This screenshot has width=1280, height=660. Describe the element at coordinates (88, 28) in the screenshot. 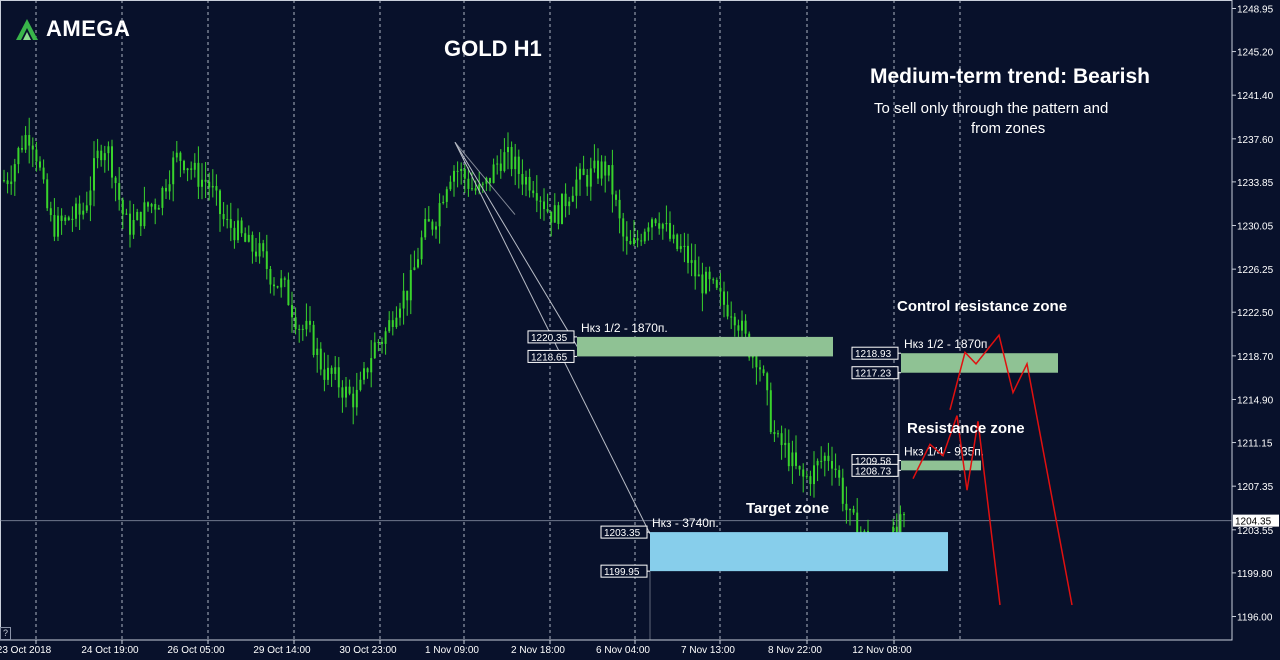

I see `brand-name: AMEGA` at that location.